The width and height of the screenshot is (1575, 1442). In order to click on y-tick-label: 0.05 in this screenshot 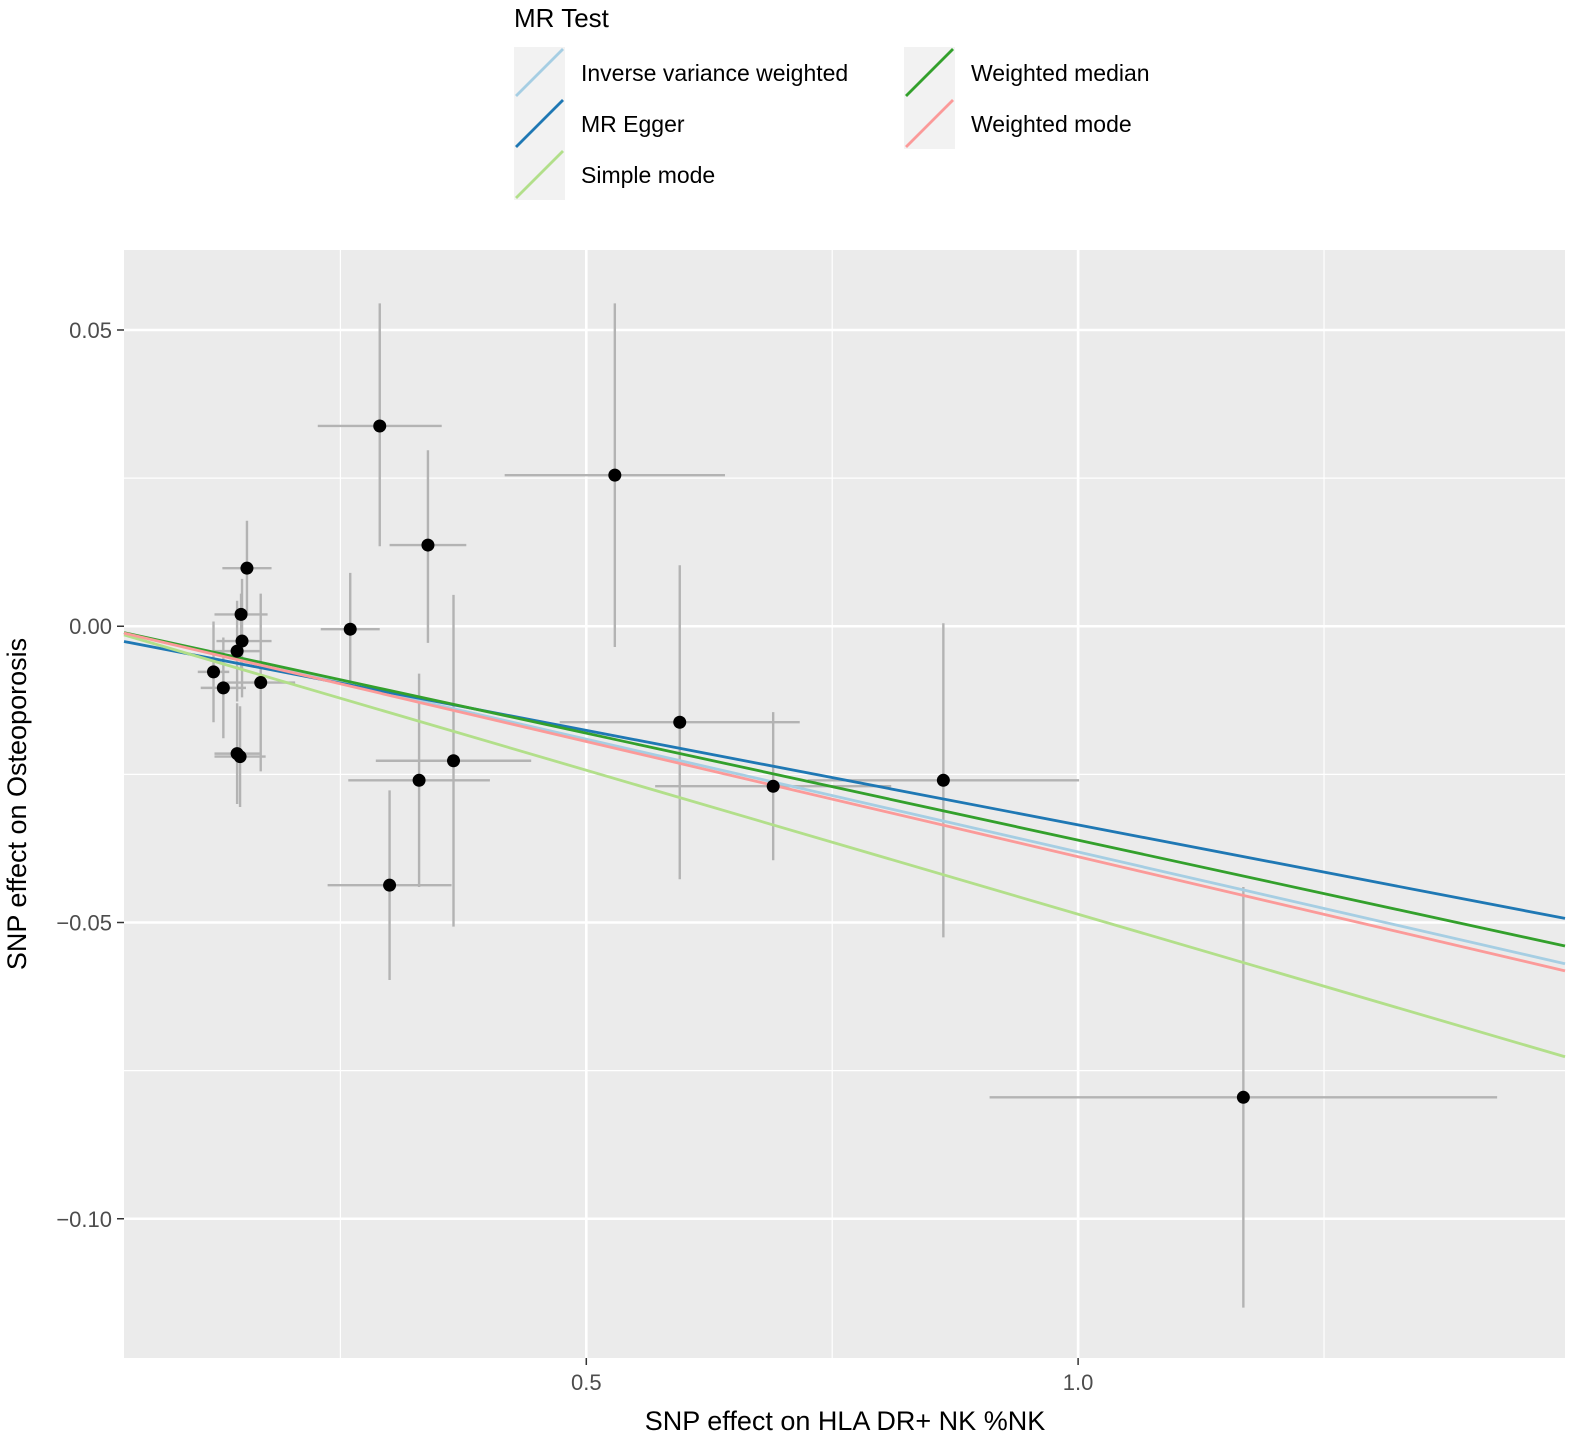, I will do `click(90, 330)`.